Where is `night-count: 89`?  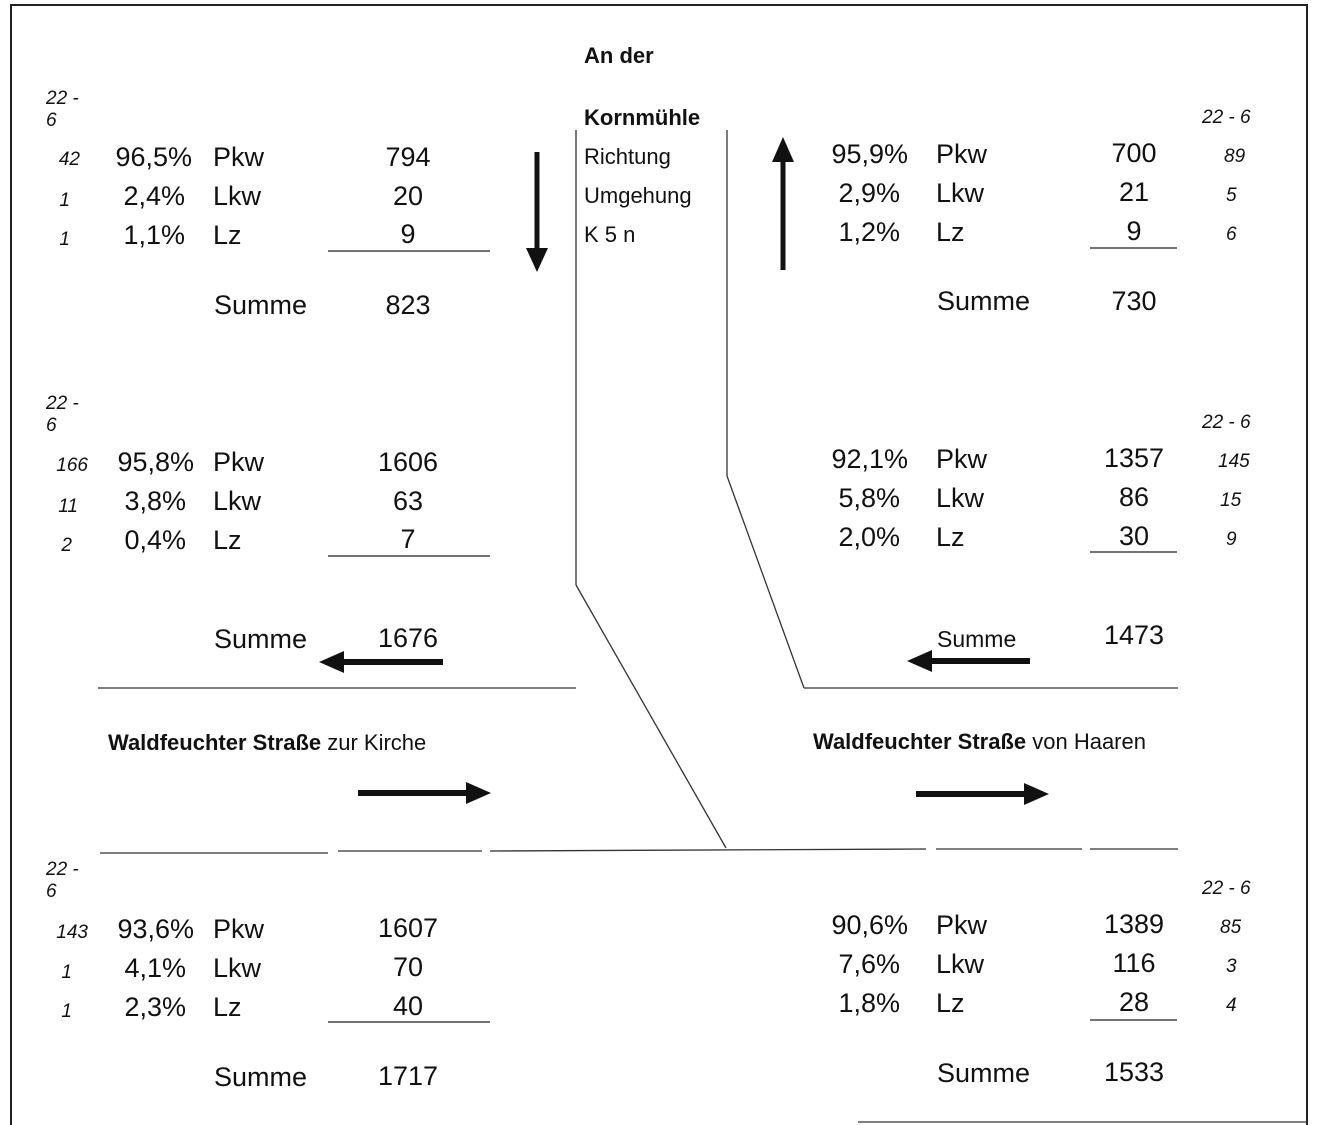 night-count: 89 is located at coordinates (1235, 156).